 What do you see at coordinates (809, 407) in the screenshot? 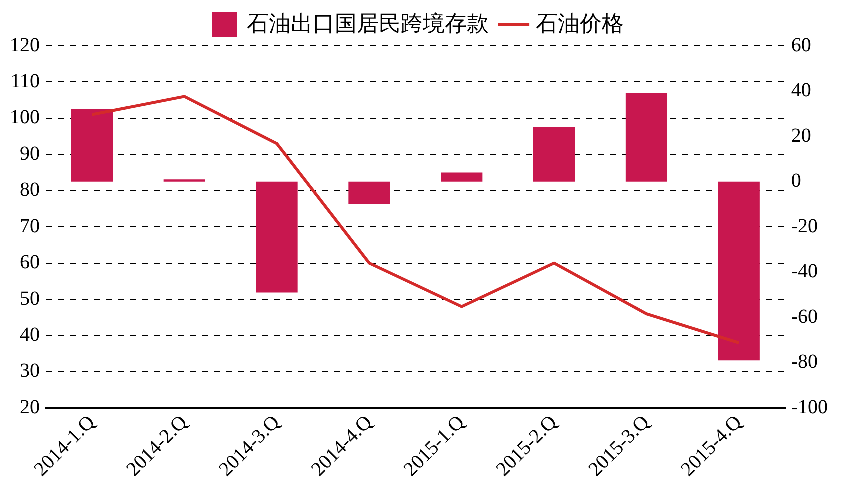
I see `y2-tick-label: -100` at bounding box center [809, 407].